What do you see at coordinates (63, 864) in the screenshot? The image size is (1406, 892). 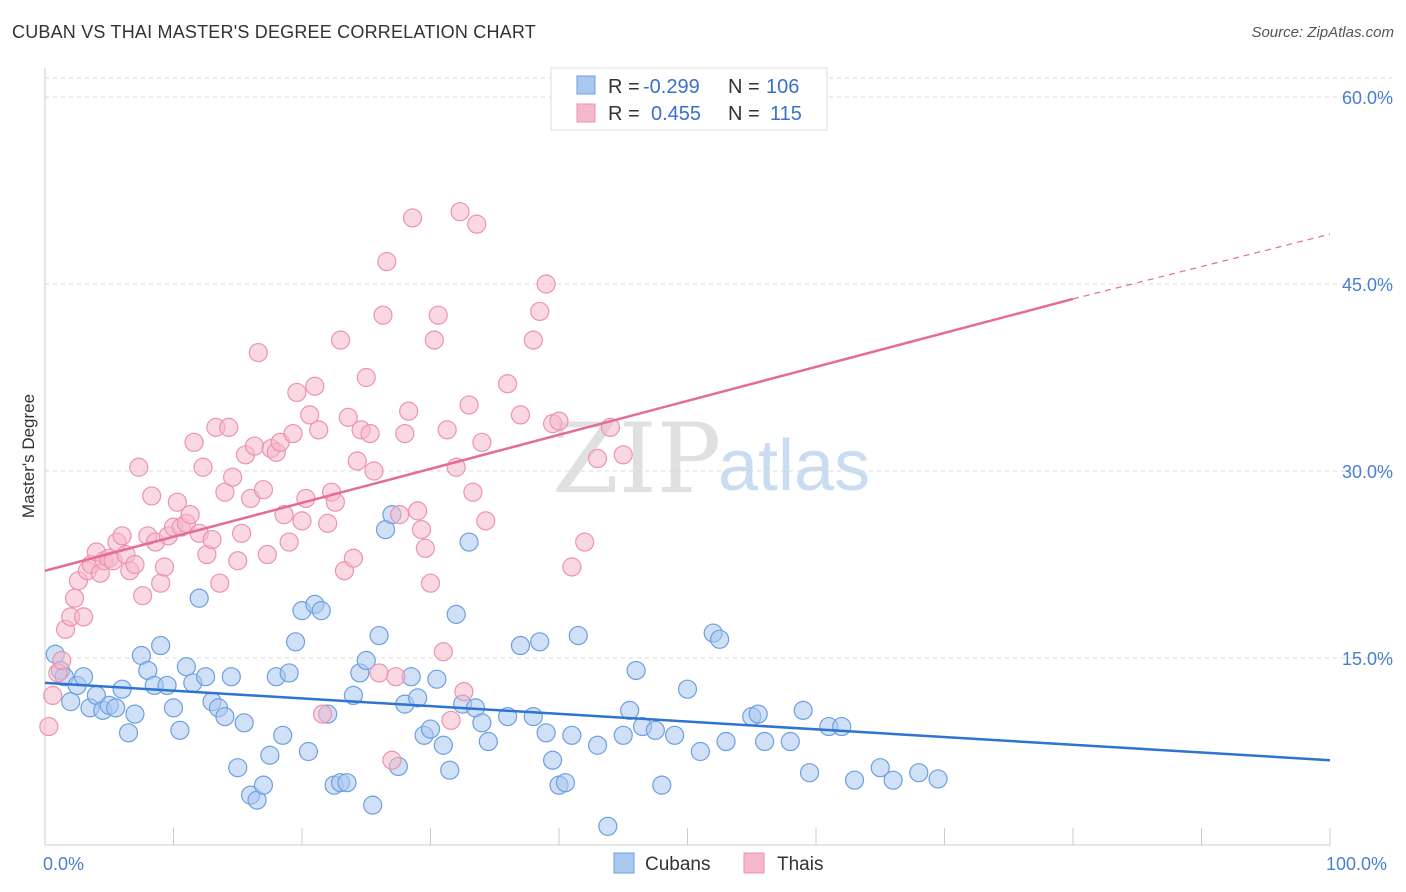 I see `x-tick-label-min: 0.0%` at bounding box center [63, 864].